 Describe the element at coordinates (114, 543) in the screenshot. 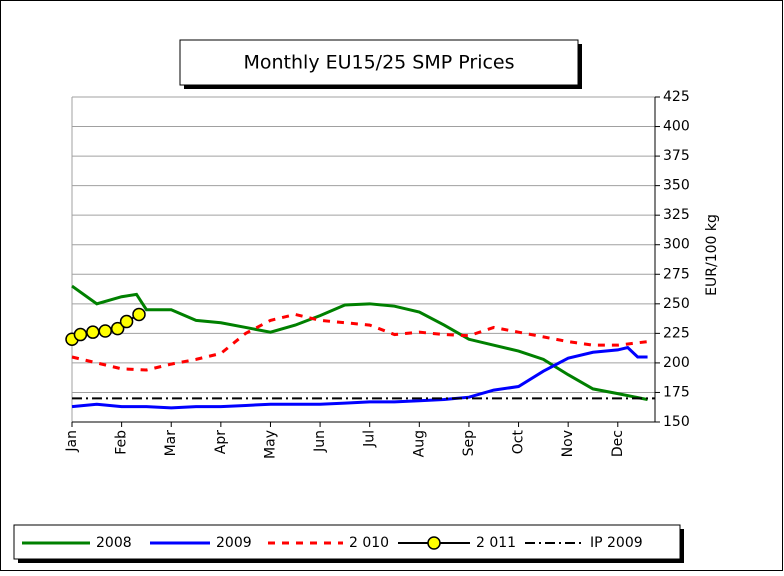

I see `legend-label: 2008` at that location.